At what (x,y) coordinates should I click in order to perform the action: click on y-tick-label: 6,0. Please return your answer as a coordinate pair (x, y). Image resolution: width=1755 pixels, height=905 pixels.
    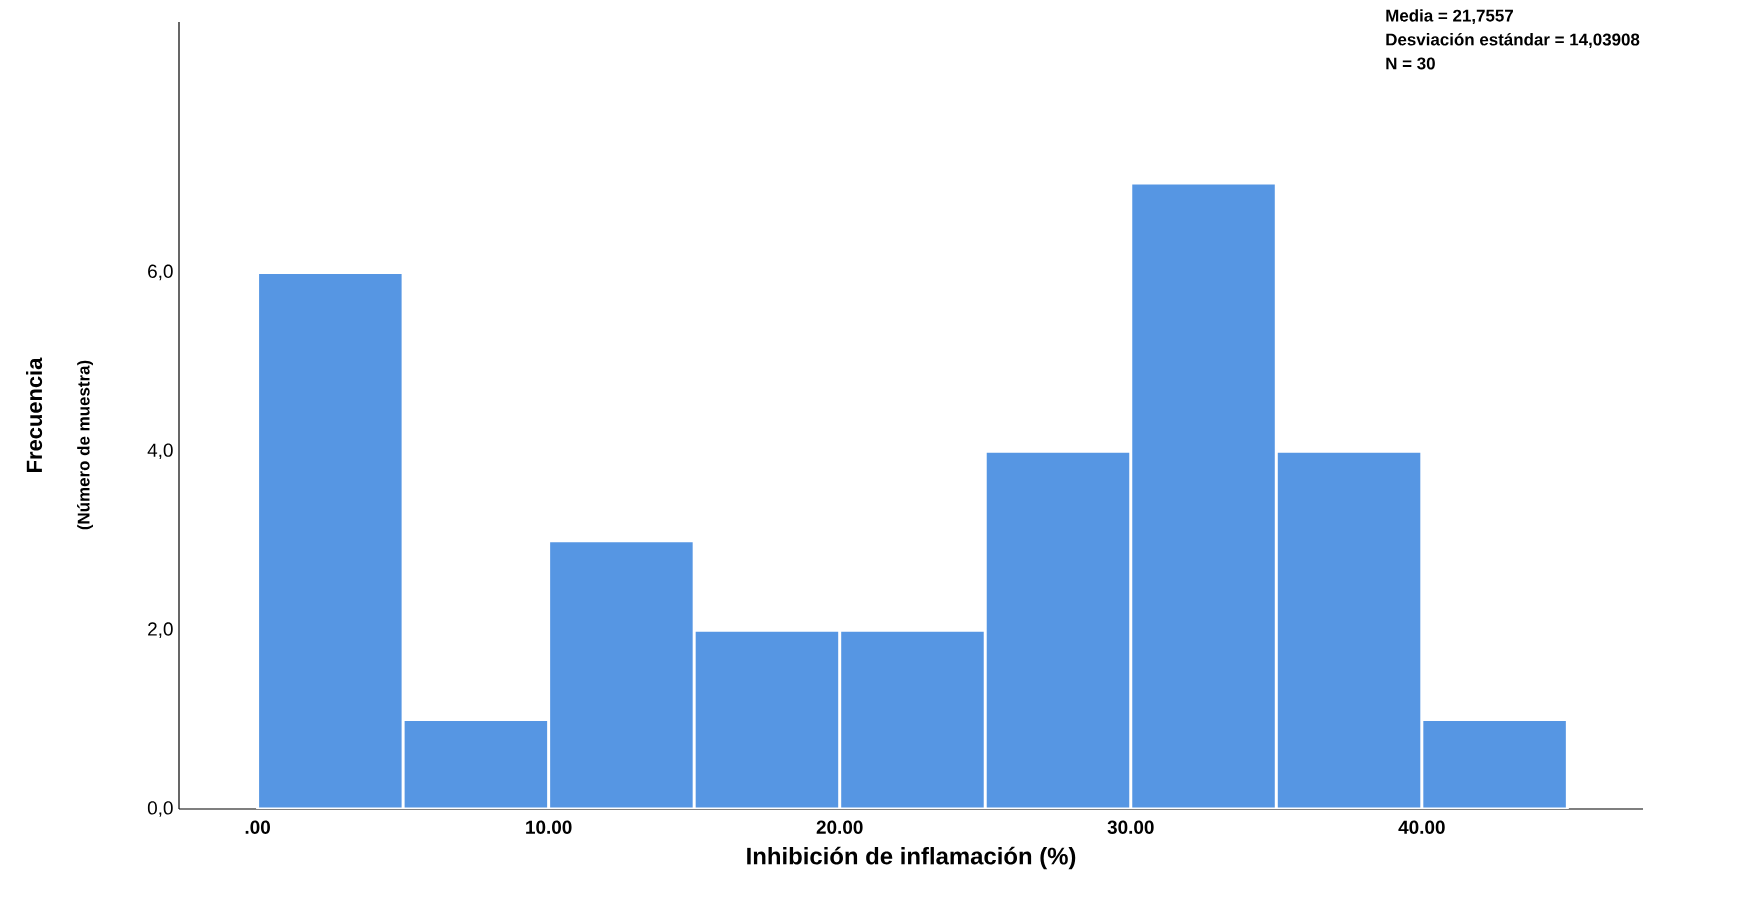
    Looking at the image, I should click on (160, 272).